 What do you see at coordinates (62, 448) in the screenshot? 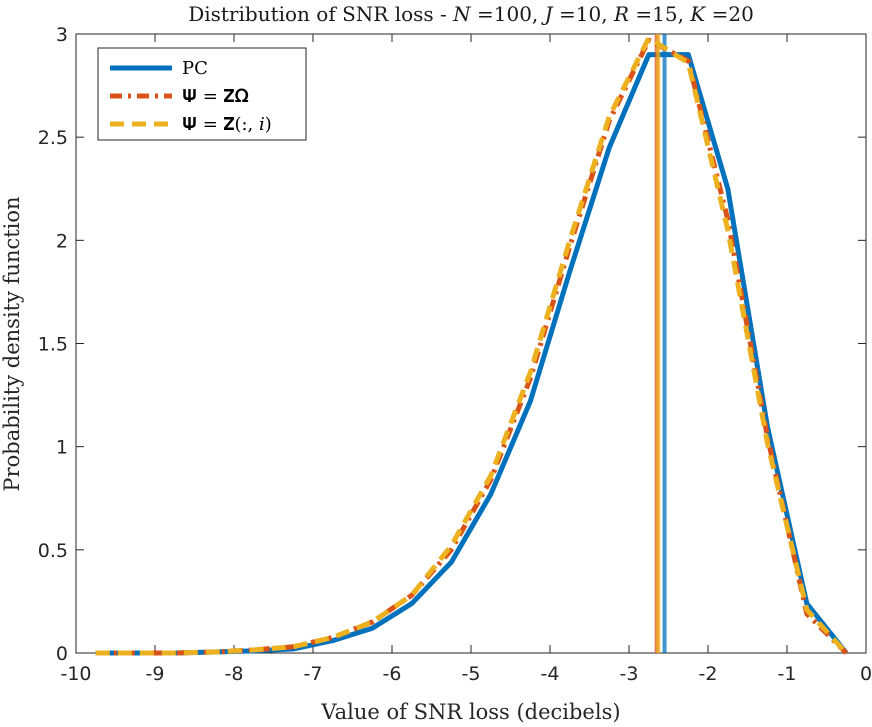
I see `y-tick-label: 1` at bounding box center [62, 448].